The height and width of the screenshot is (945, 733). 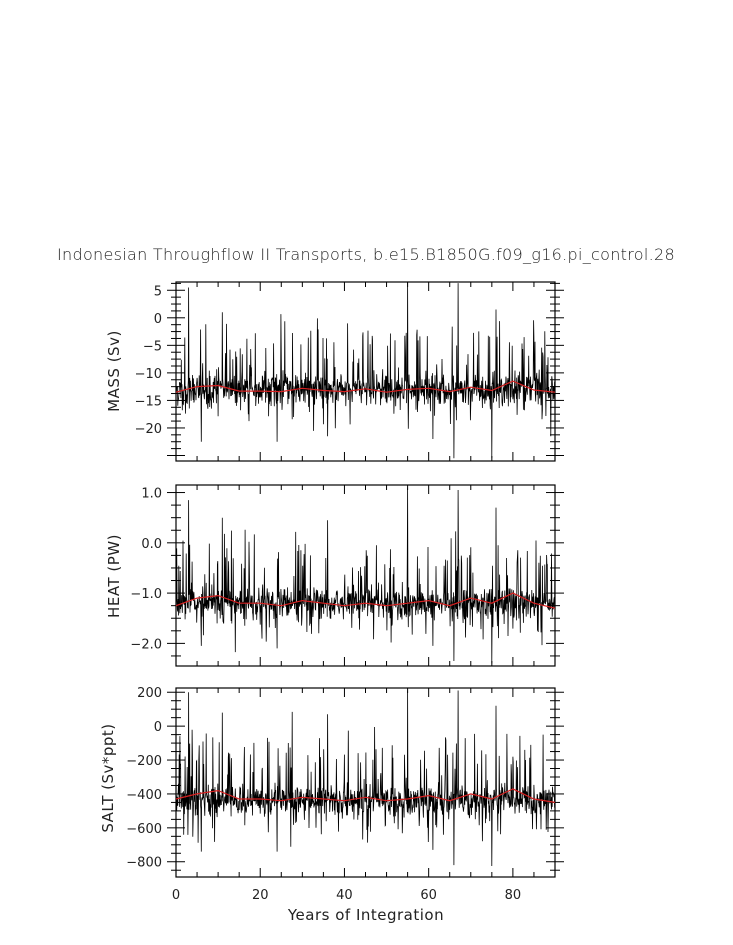 What do you see at coordinates (144, 829) in the screenshot?
I see `y-tick-label: −600` at bounding box center [144, 829].